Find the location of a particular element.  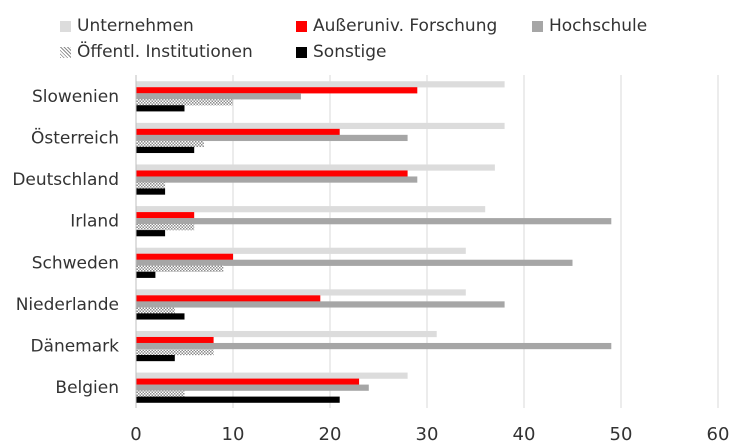

bar-oeffentl-institutionen-deutschland is located at coordinates (151, 185).